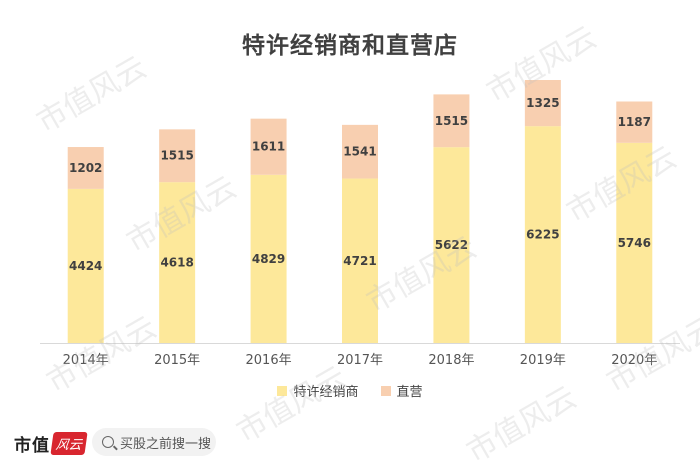 The image size is (700, 471). I want to click on bar-franchise-2014年, so click(85, 265).